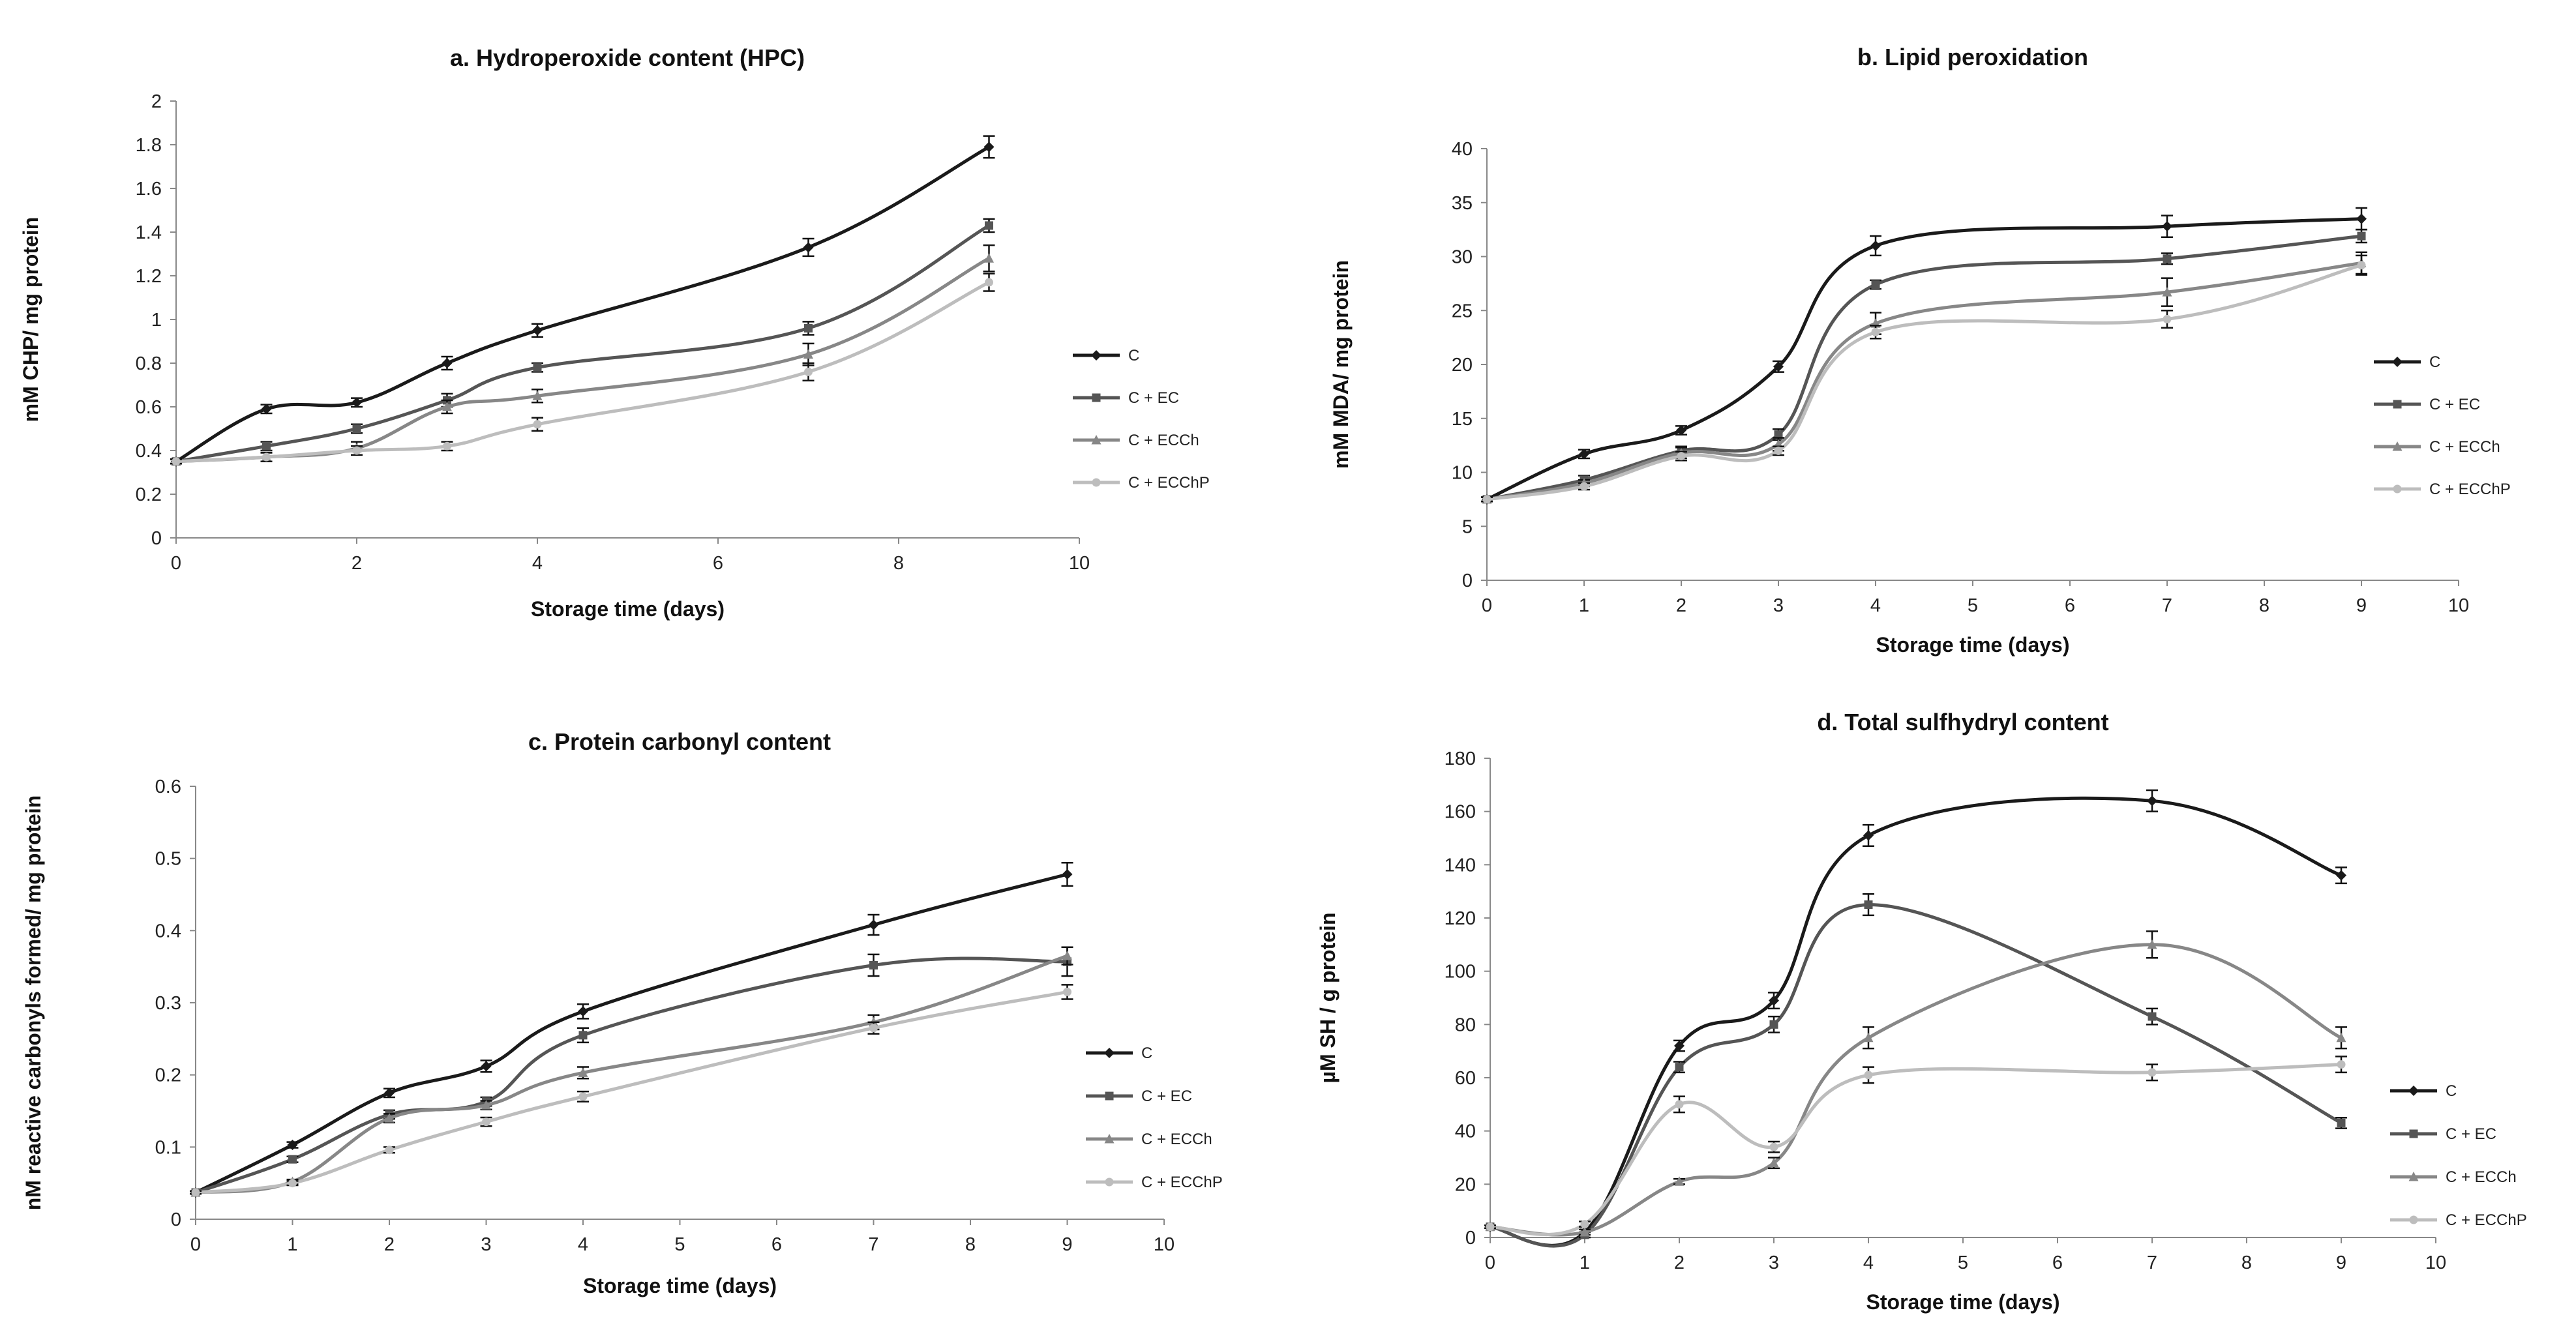 The image size is (2576, 1332). I want to click on y-tick-label: 0, so click(1470, 1238).